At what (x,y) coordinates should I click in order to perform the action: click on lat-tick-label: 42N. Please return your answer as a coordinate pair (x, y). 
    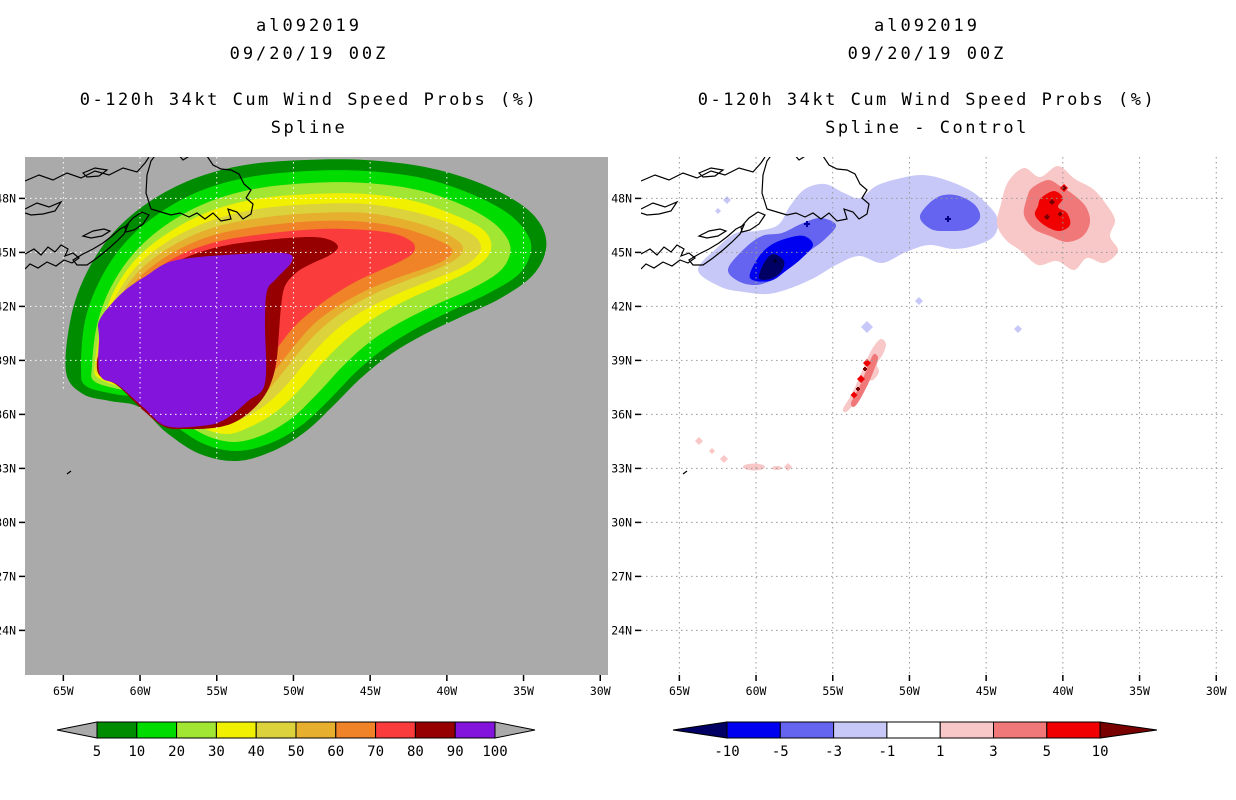
    Looking at the image, I should click on (8, 306).